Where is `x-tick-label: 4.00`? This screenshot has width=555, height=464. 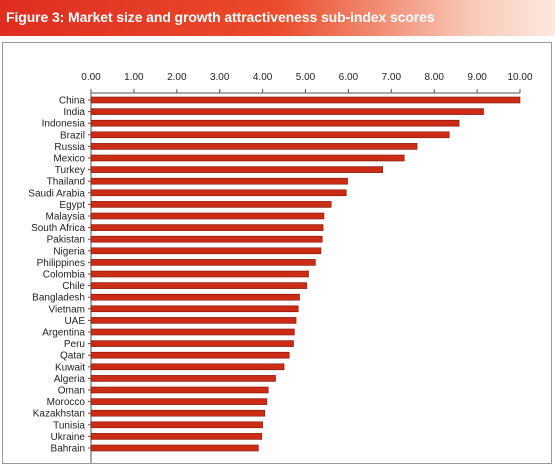 x-tick-label: 4.00 is located at coordinates (263, 77).